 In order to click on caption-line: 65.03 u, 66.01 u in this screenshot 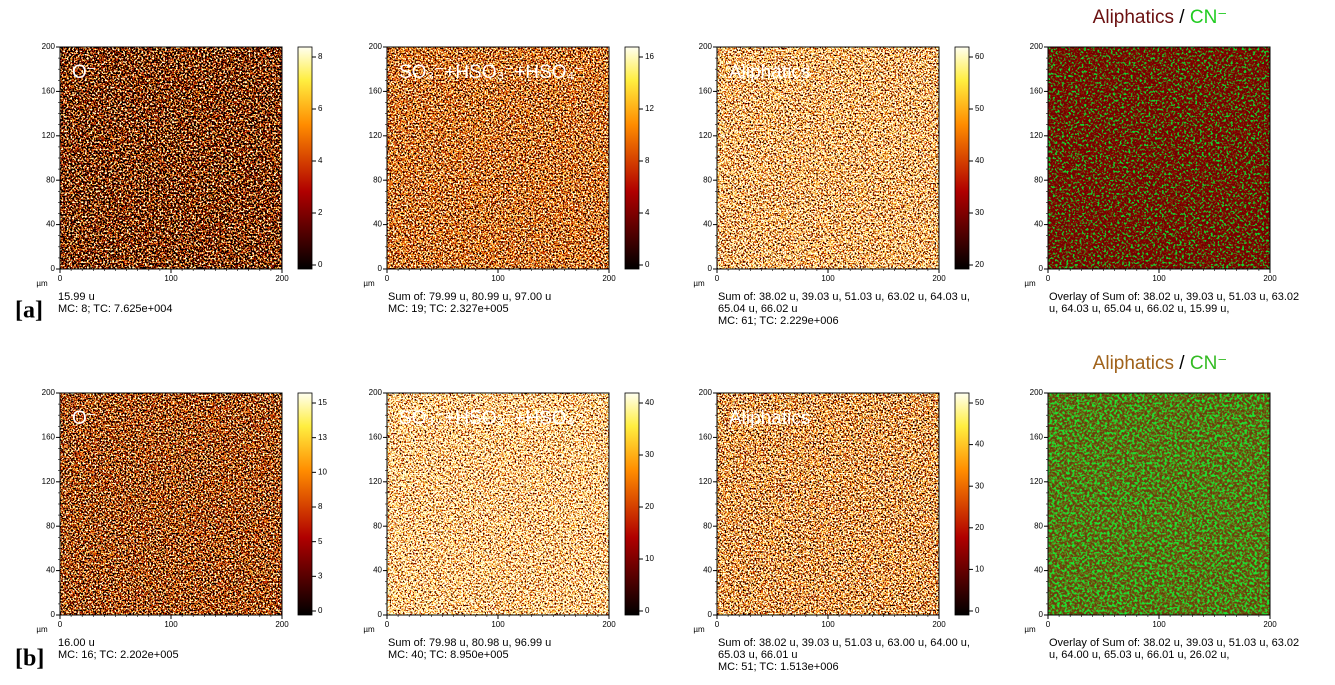, I will do `click(758, 655)`.